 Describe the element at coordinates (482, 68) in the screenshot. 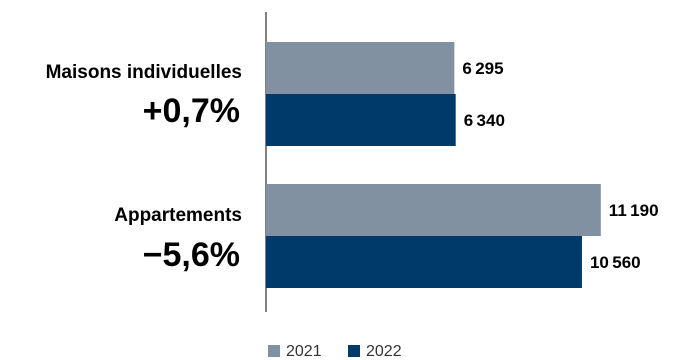

I see `value-label-maisons-2021: 6 295` at that location.